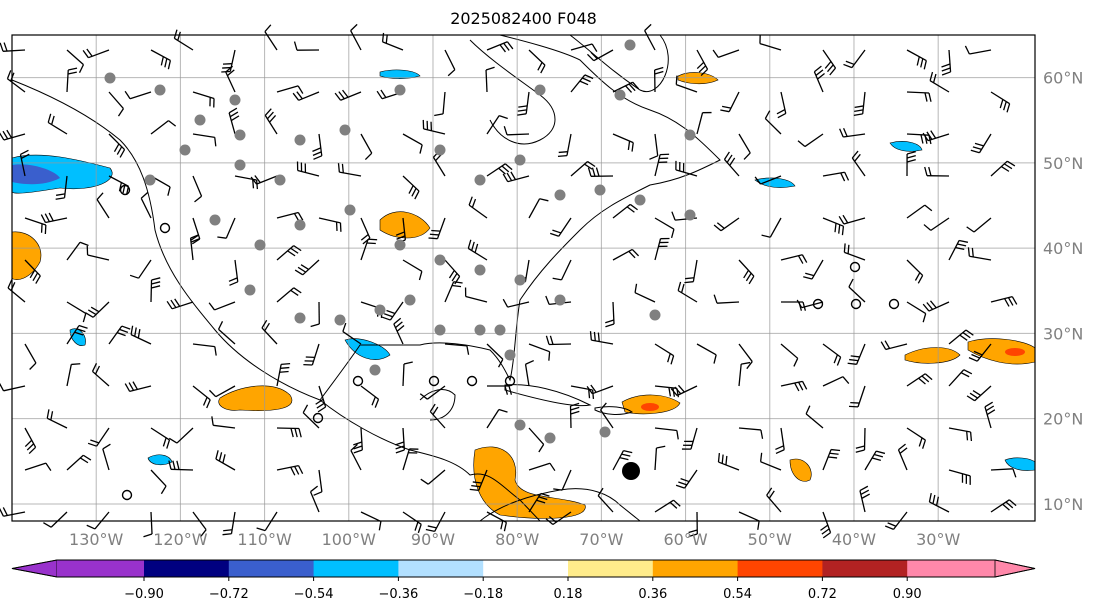  I want to click on longitude-label: 50°W, so click(770, 539).